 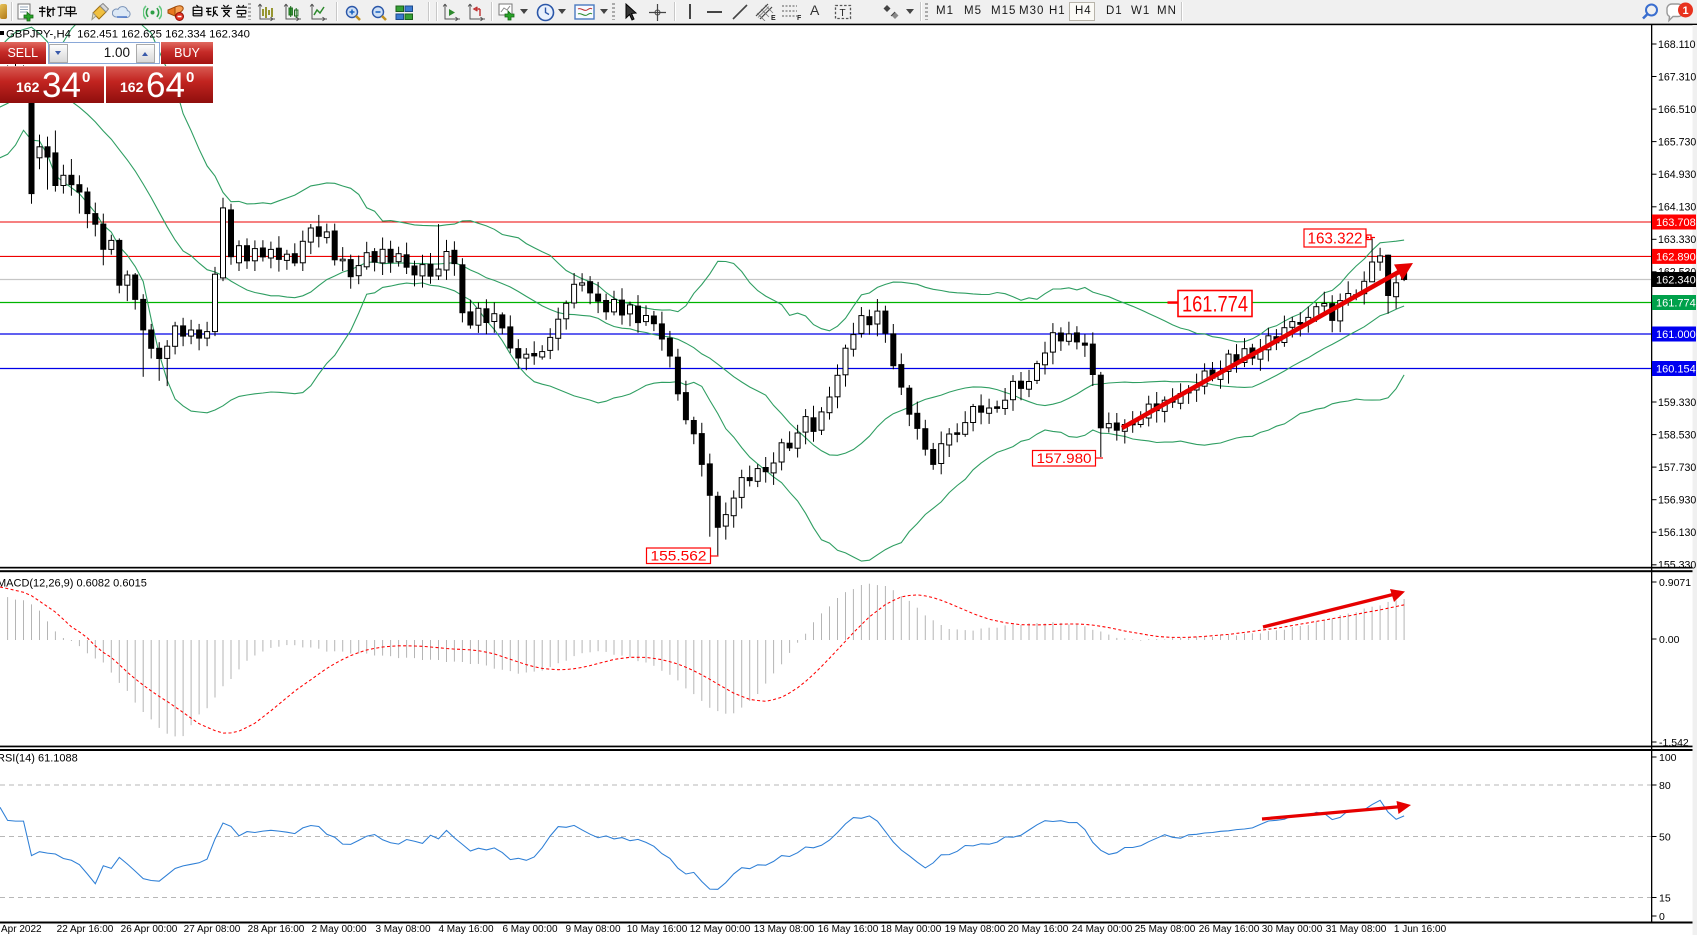 I want to click on svg-text: 162.340, so click(x=1676, y=281).